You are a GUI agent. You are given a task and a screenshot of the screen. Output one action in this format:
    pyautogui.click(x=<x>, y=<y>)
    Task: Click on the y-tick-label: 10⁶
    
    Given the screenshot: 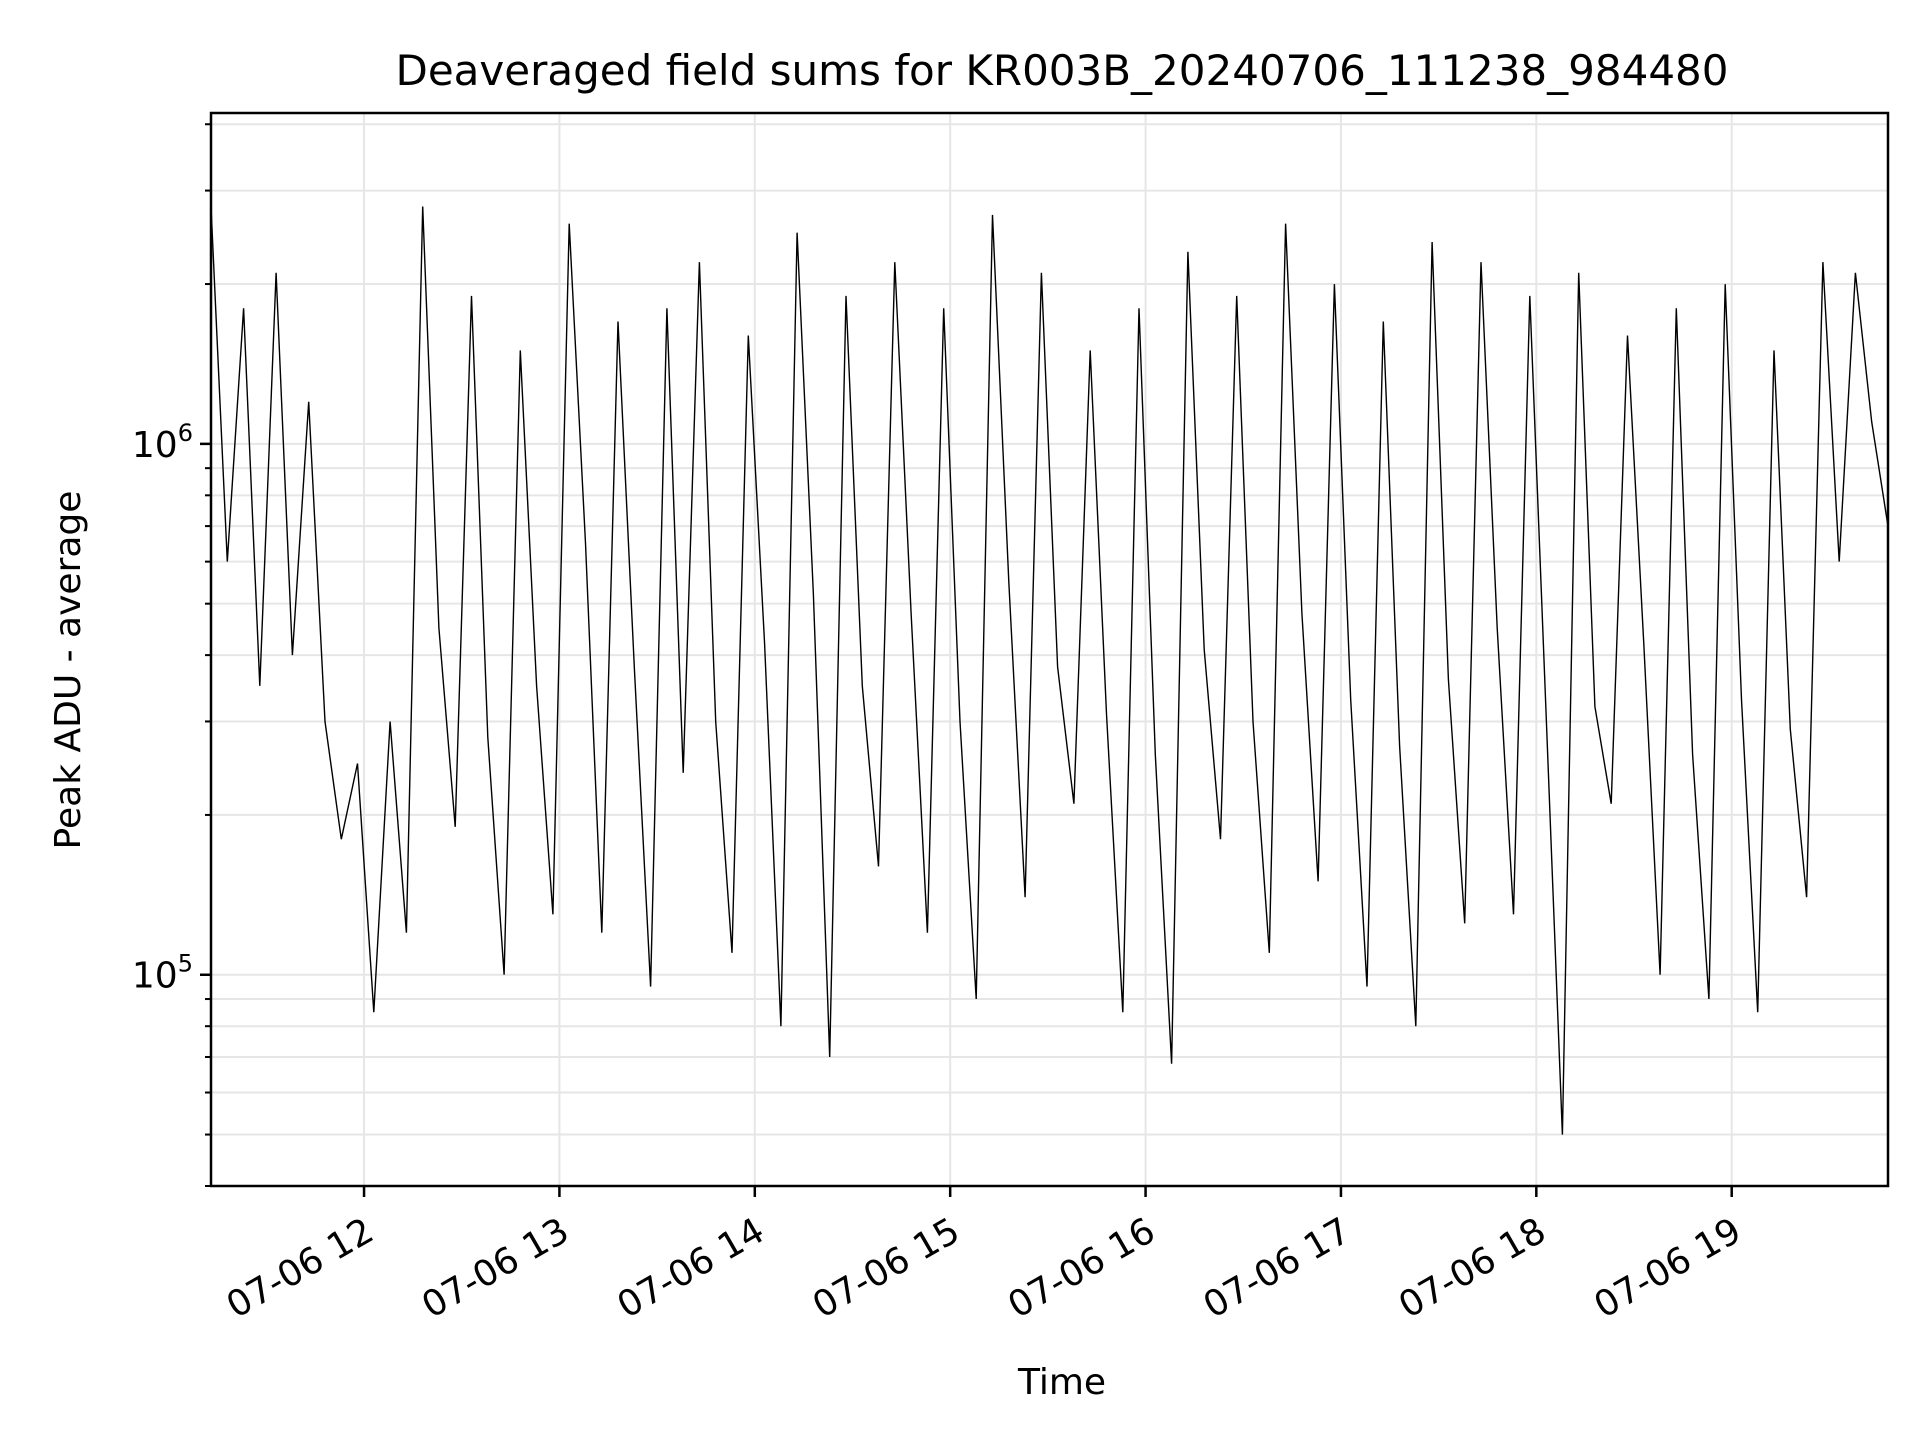 What is the action you would take?
    pyautogui.click(x=162, y=442)
    